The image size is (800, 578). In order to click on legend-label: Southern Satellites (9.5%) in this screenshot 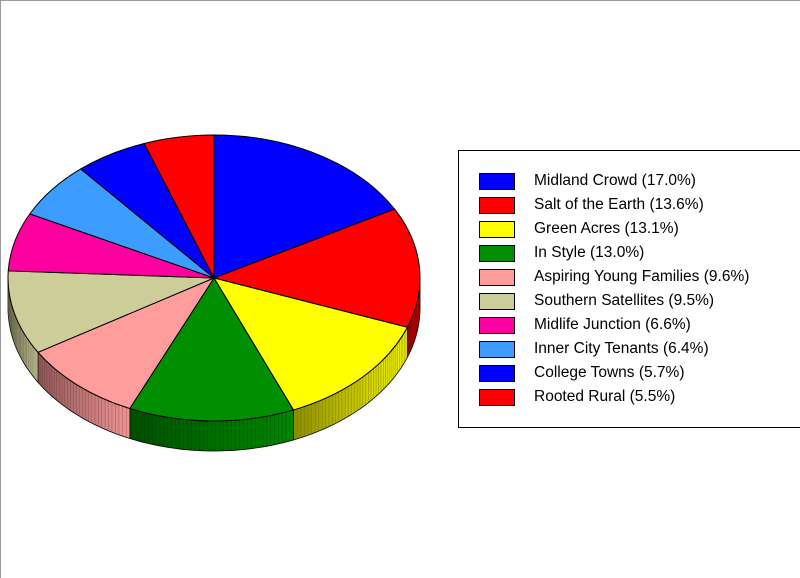, I will do `click(624, 300)`.